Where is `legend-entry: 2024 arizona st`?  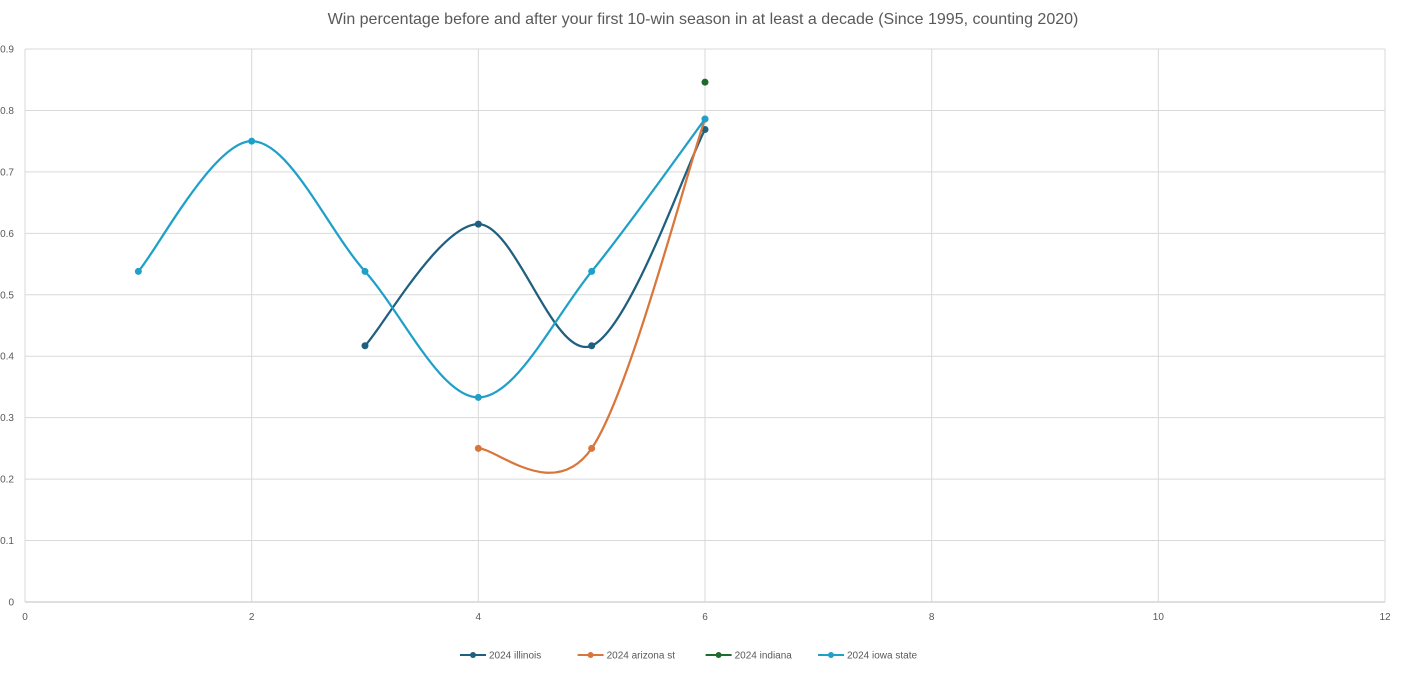
legend-entry: 2024 arizona st is located at coordinates (626, 656).